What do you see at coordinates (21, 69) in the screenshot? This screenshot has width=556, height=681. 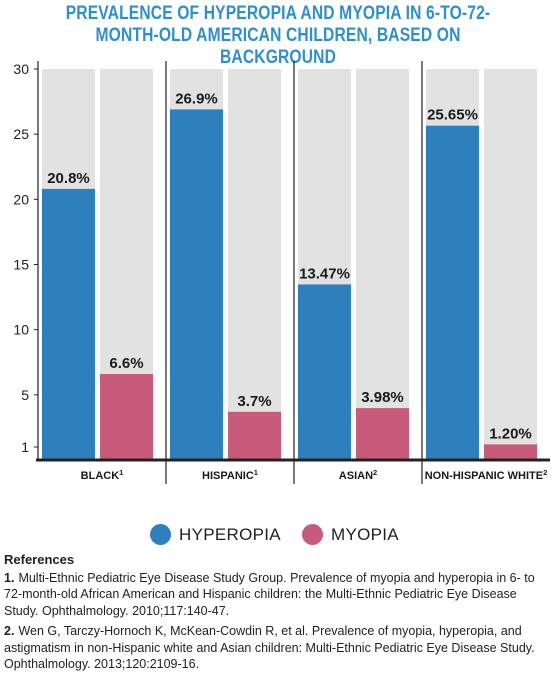 I see `y-tick-label: 30` at bounding box center [21, 69].